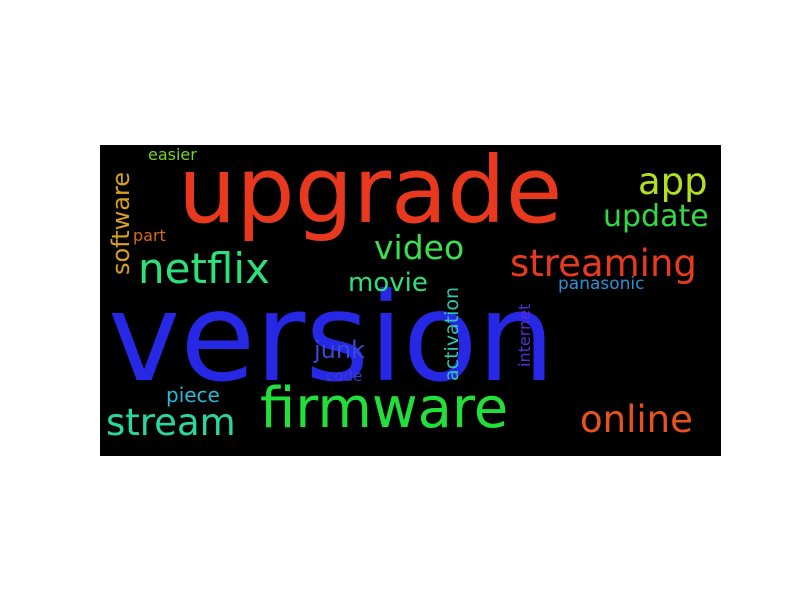 The image size is (800, 600). I want to click on word-internet: internet, so click(524, 335).